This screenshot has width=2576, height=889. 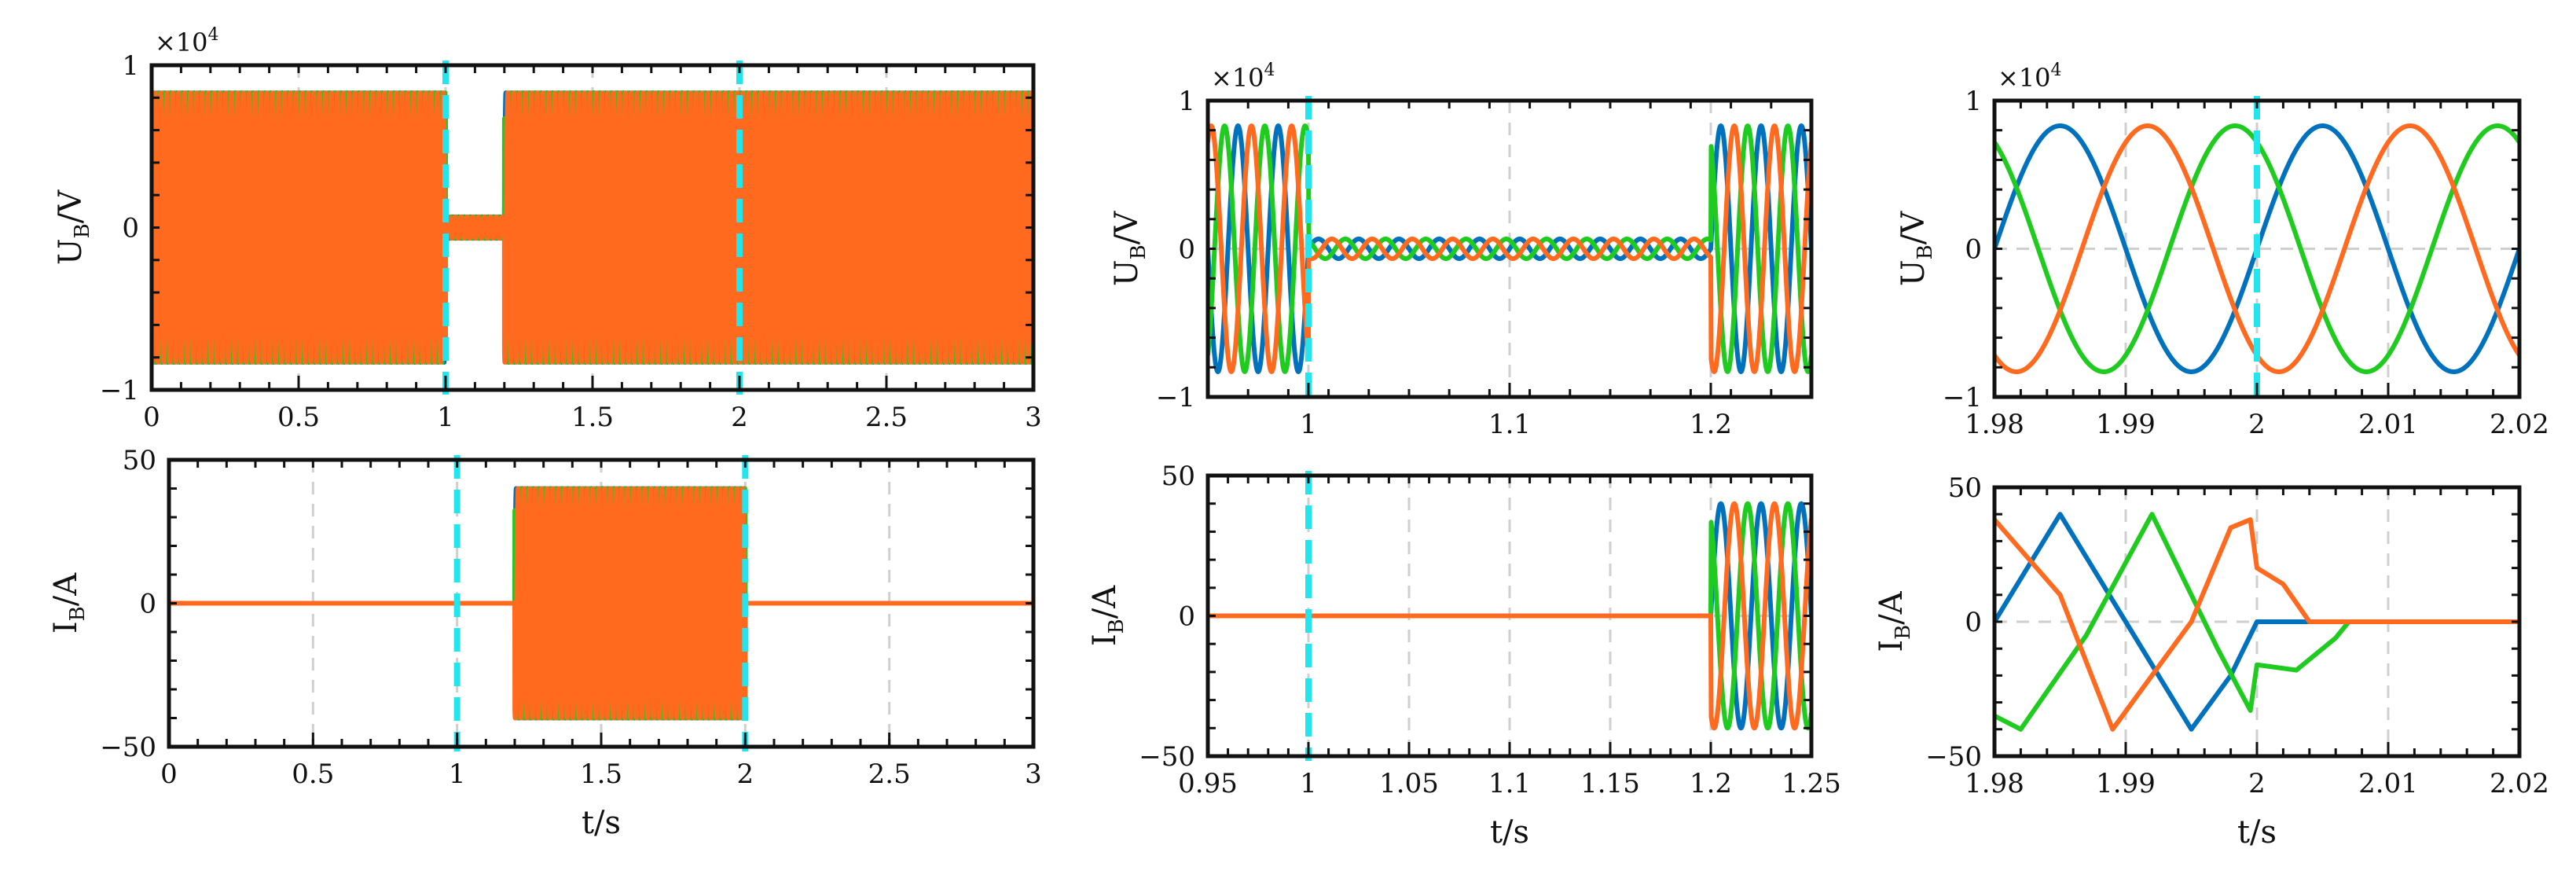 What do you see at coordinates (1464, 655) in the screenshot?
I see `chart-panel-4: 0.95 1 1.05 1.1 1.15 1.2 1.25 −50 0 50 IB/A t/s` at bounding box center [1464, 655].